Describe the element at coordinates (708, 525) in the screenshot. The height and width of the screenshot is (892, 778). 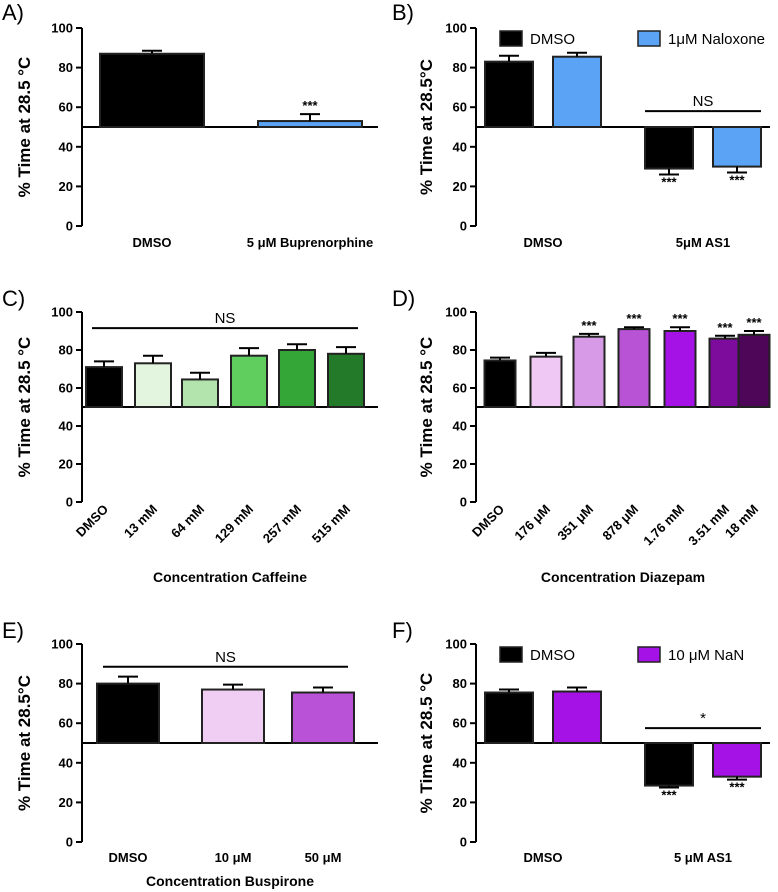
I see `x-category-label: 3.51 mM` at that location.